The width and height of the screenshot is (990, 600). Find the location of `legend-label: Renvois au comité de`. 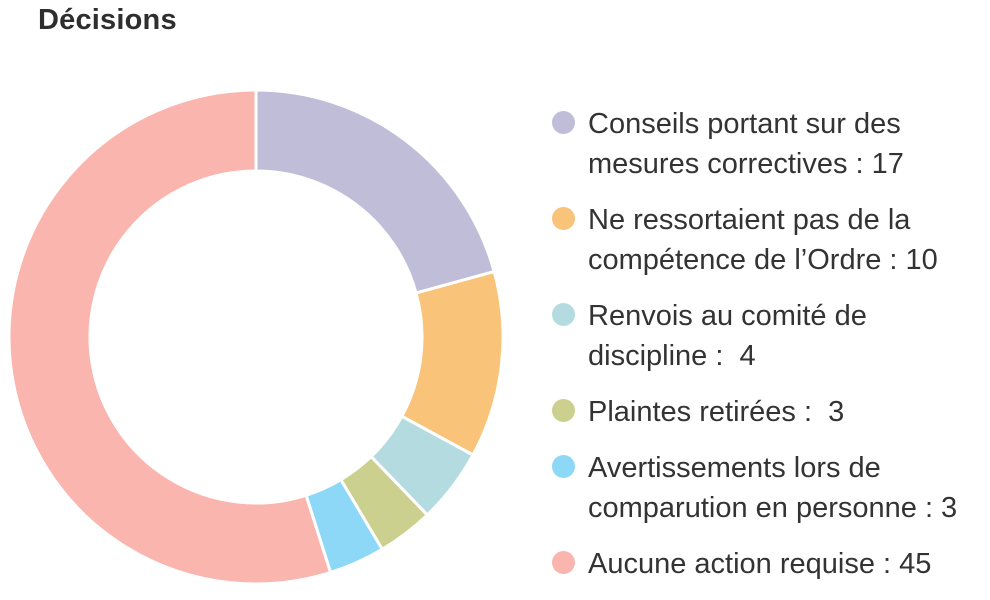

legend-label: Renvois au comité de is located at coordinates (727, 316).